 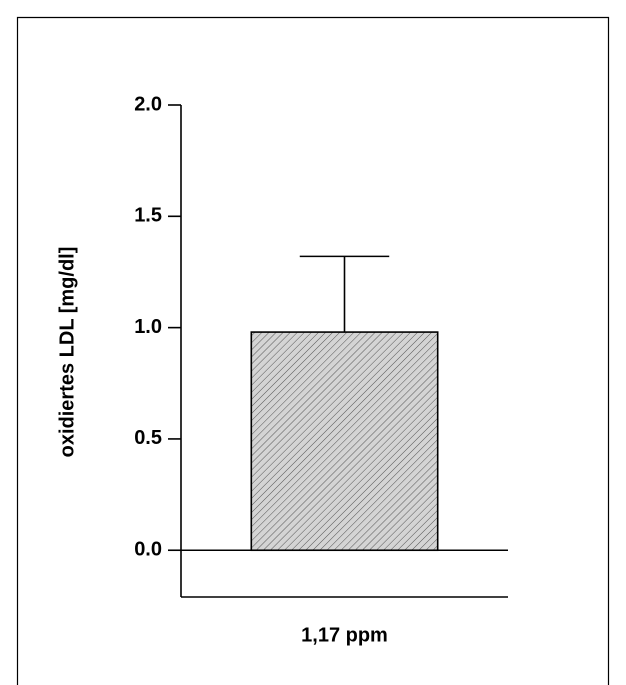 What do you see at coordinates (148, 104) in the screenshot?
I see `y-tick-label: 2.0` at bounding box center [148, 104].